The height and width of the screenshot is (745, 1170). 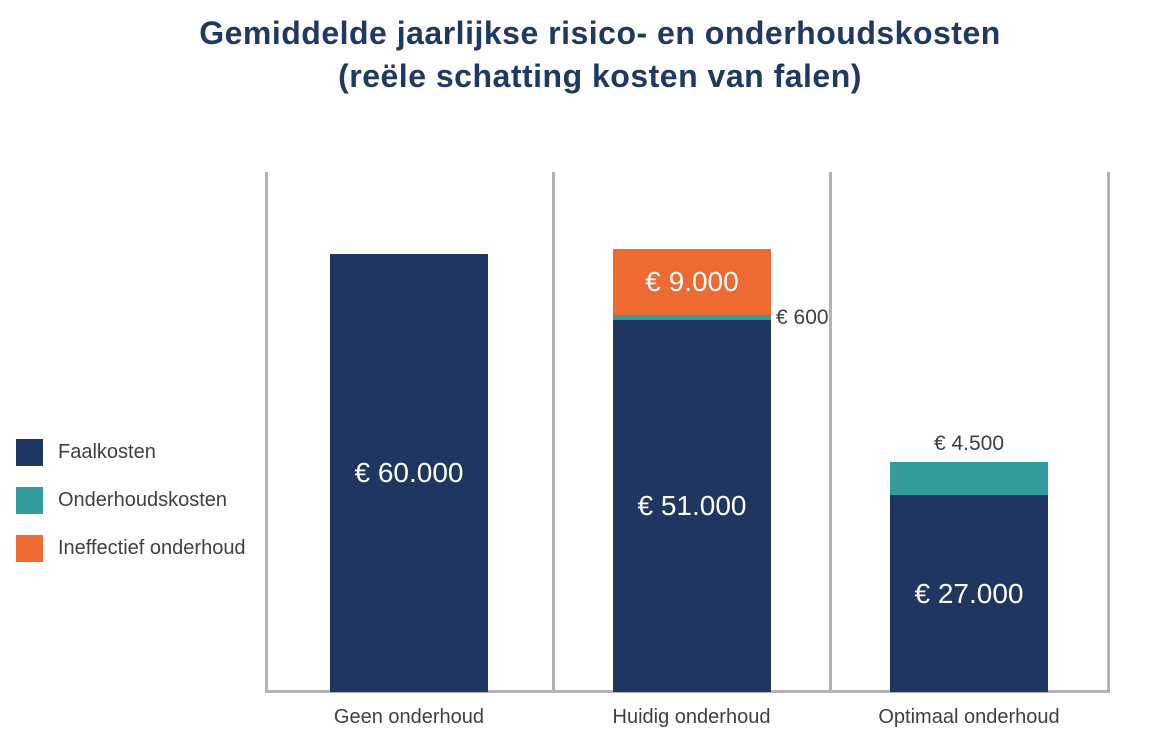 I want to click on value-label-faalkosten: € 27.000, so click(x=969, y=593).